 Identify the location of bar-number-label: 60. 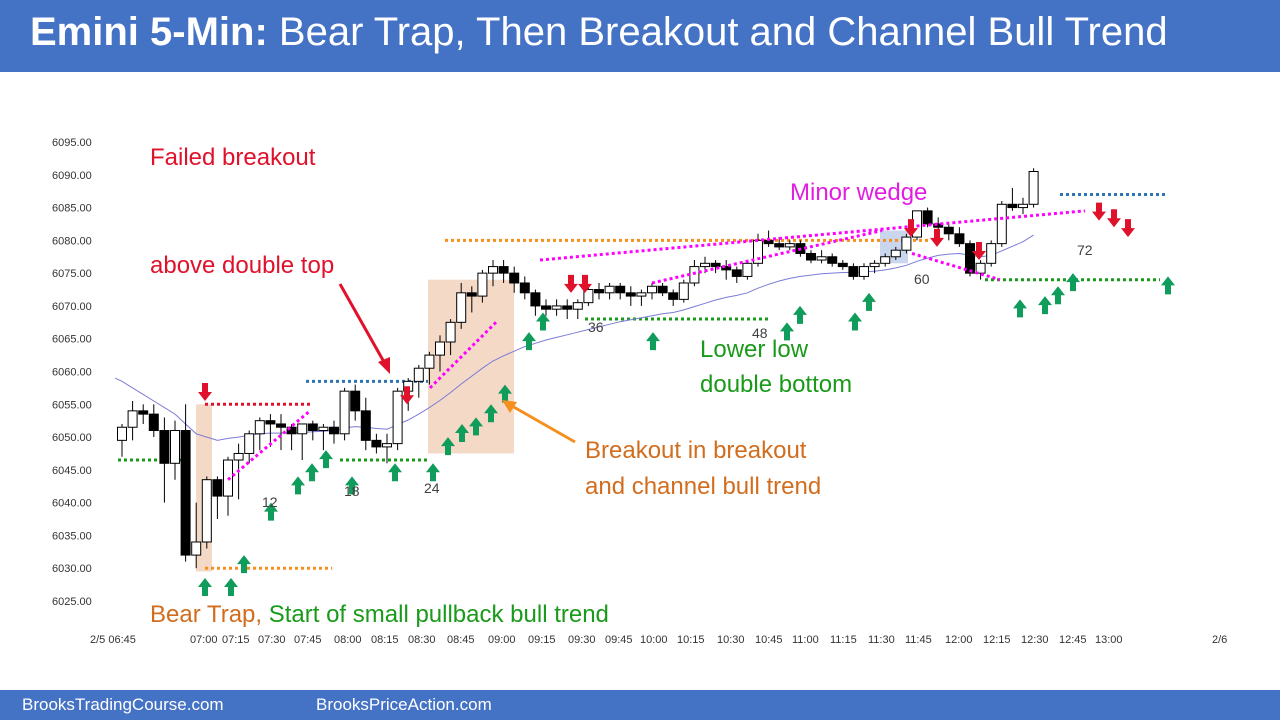
(922, 279).